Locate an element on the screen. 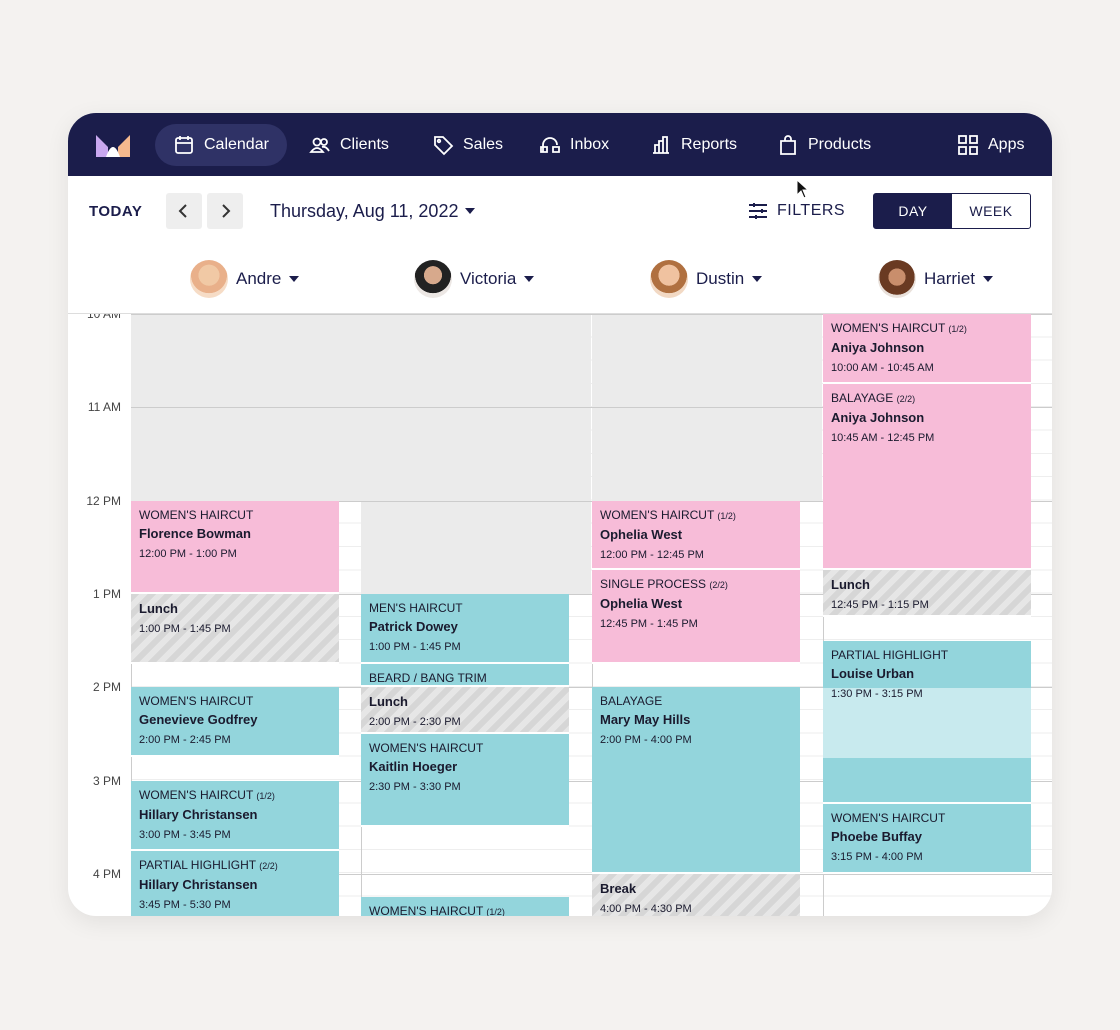 The height and width of the screenshot is (1030, 1120). nav-products: Products is located at coordinates (824, 145).